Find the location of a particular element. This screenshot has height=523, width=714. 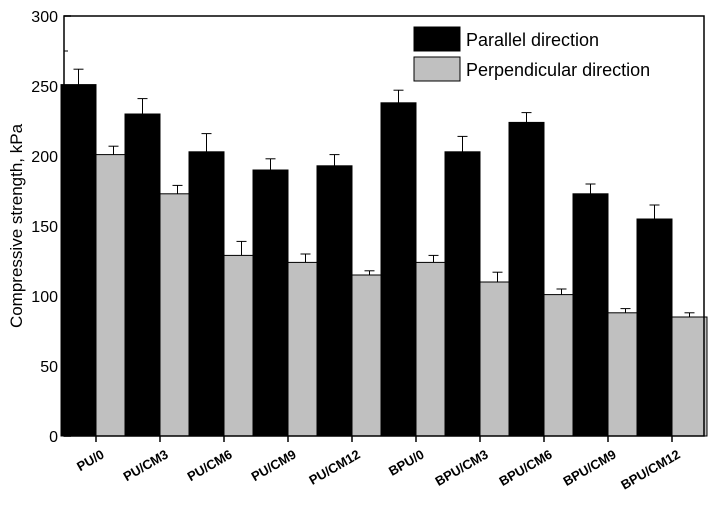

x-tick-label-4: PU/CM12 is located at coordinates (334, 467).